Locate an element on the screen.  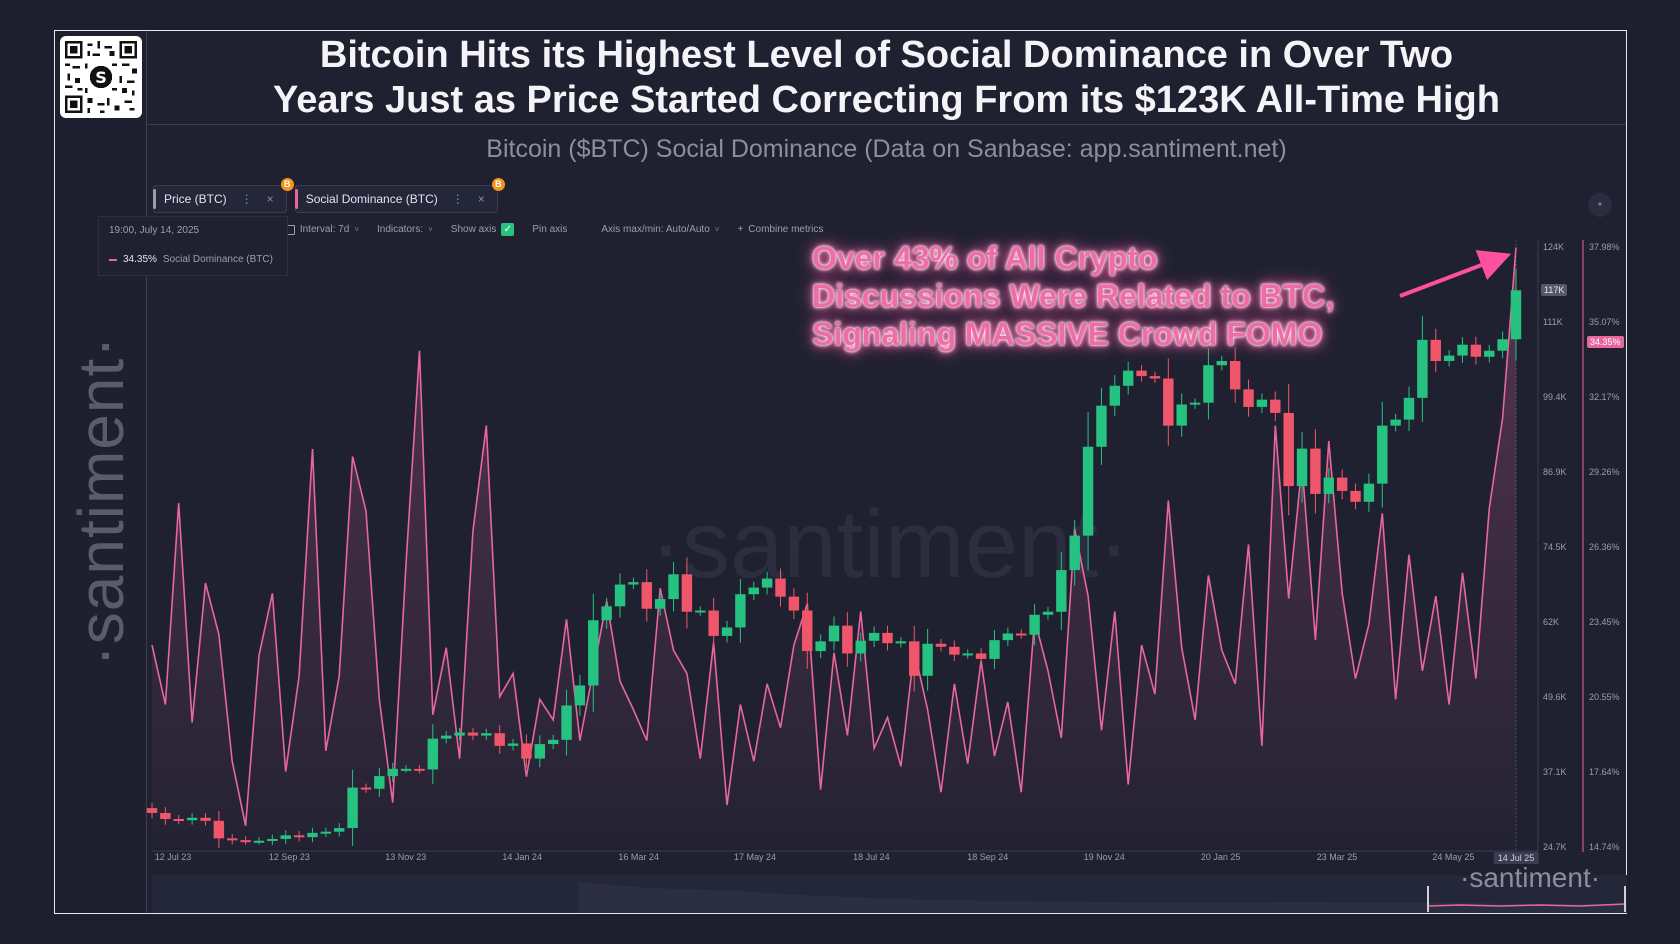
tab-label: Price (BTC) is located at coordinates (195, 199).